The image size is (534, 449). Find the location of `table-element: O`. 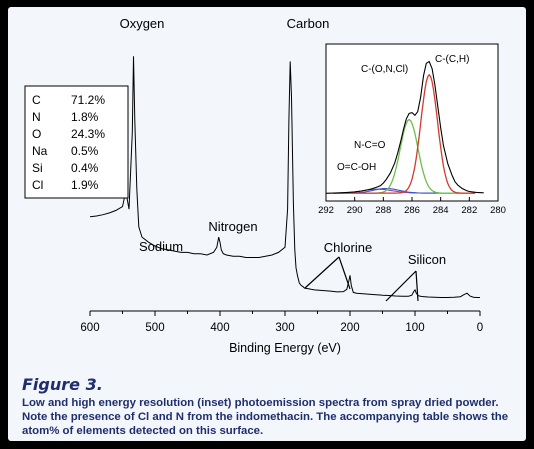

table-element: O is located at coordinates (36, 134).